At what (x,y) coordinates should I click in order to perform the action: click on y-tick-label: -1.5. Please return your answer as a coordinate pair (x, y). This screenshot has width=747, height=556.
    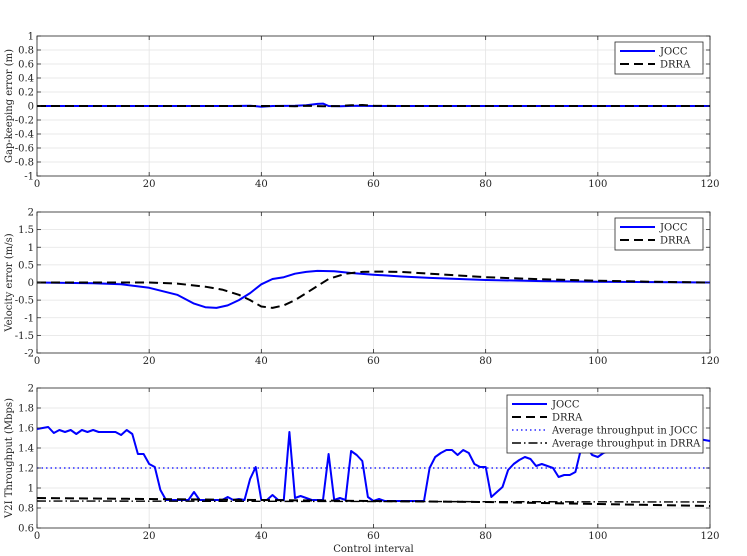
    Looking at the image, I should click on (24, 336).